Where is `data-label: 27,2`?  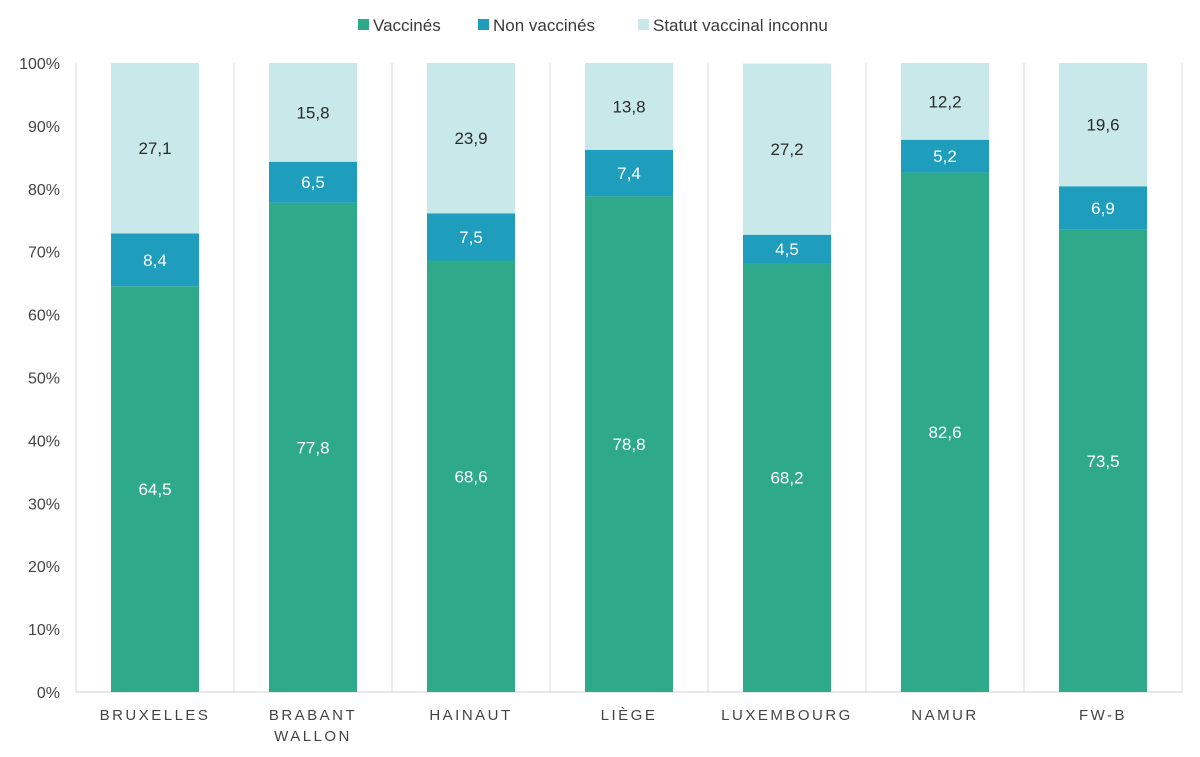 data-label: 27,2 is located at coordinates (786, 149).